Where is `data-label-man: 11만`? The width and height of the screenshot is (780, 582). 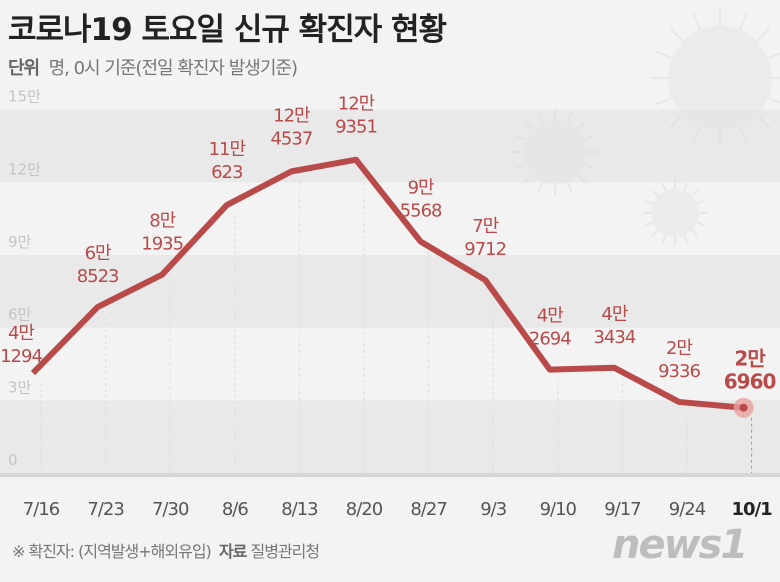 data-label-man: 11만 is located at coordinates (227, 149).